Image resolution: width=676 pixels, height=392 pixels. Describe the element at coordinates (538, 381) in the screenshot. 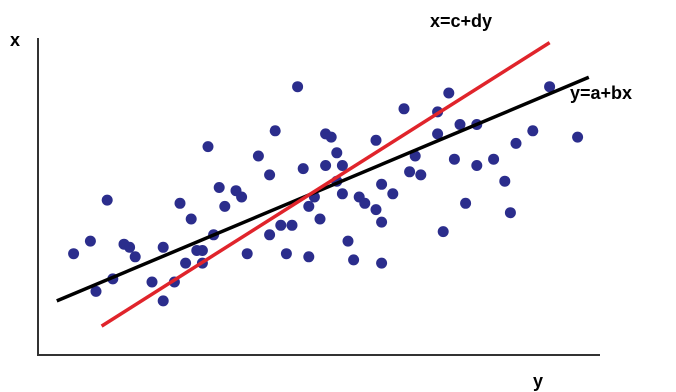

I see `horizontal-axis-label: y` at that location.